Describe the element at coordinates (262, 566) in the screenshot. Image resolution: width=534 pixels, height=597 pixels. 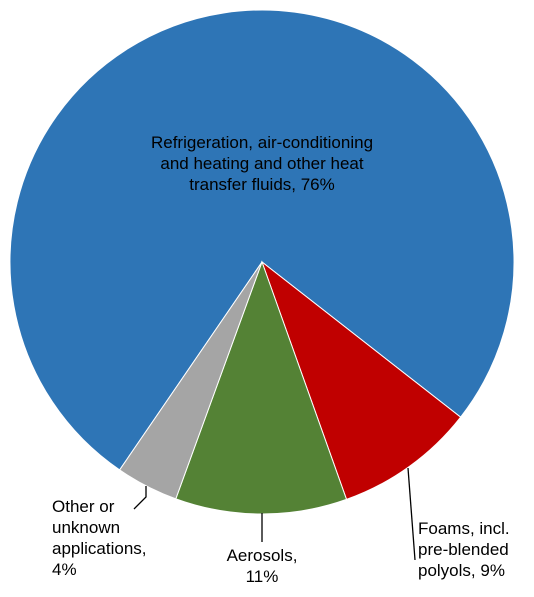
I see `slice-label: Aerosols, 11%` at that location.